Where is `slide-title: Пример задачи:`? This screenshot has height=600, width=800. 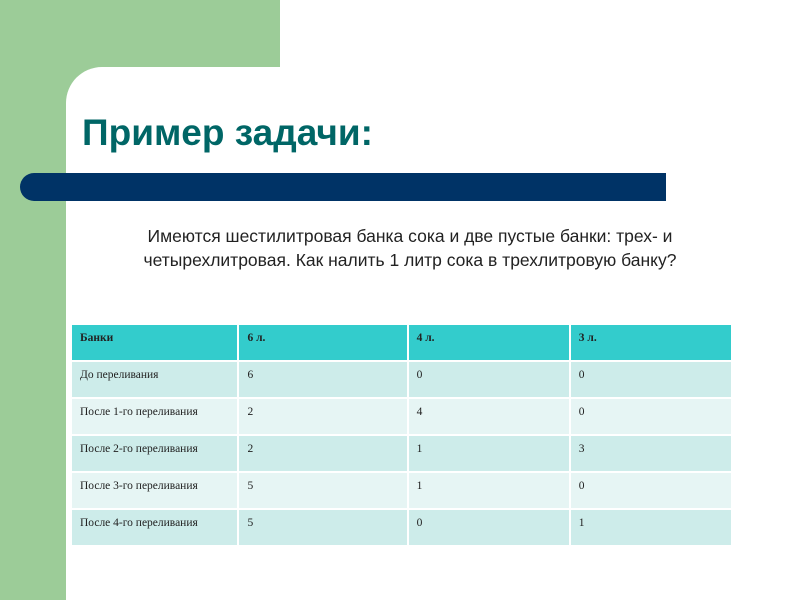 slide-title: Пример задачи: is located at coordinates (227, 132).